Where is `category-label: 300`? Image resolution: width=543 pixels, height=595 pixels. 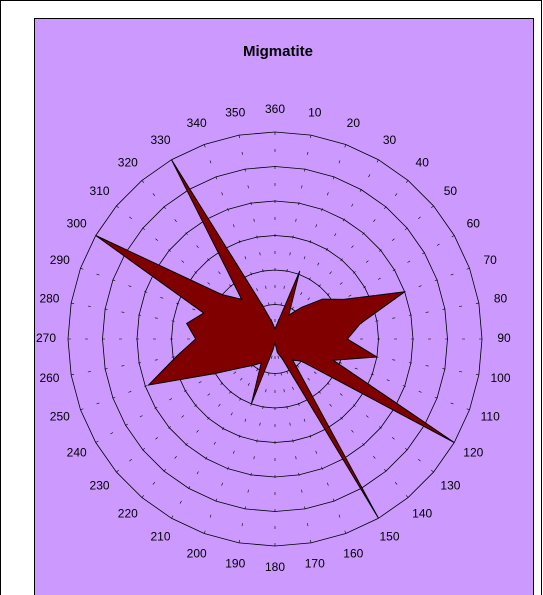
category-label: 300 is located at coordinates (77, 224).